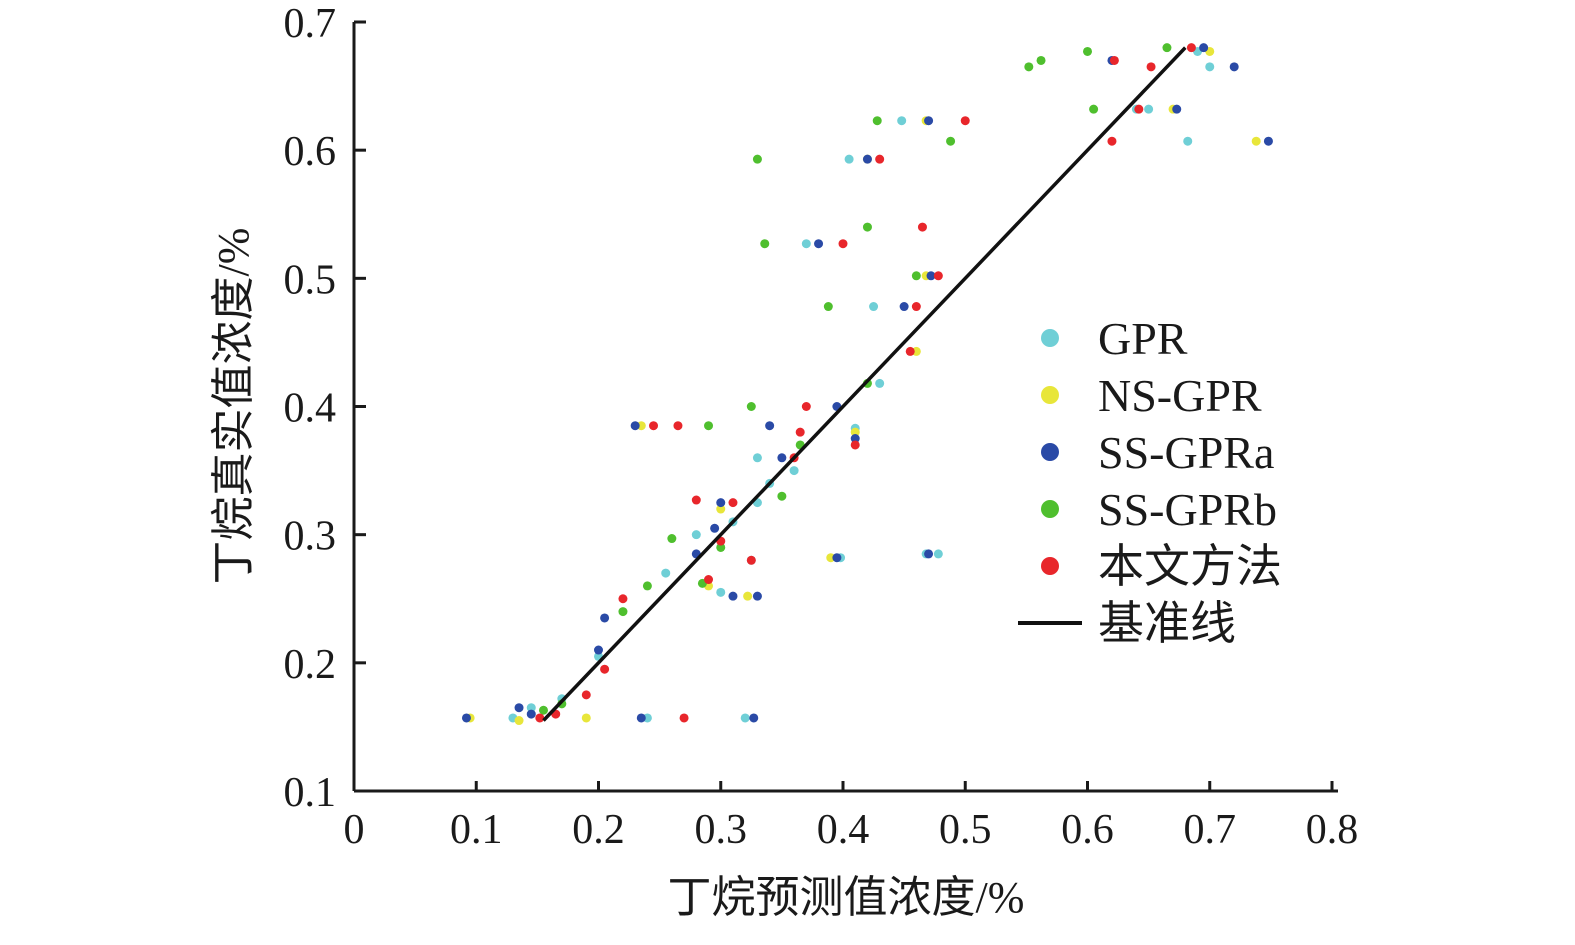 This screenshot has height=945, width=1575. I want to click on legend-label: 基准线, so click(1167, 623).